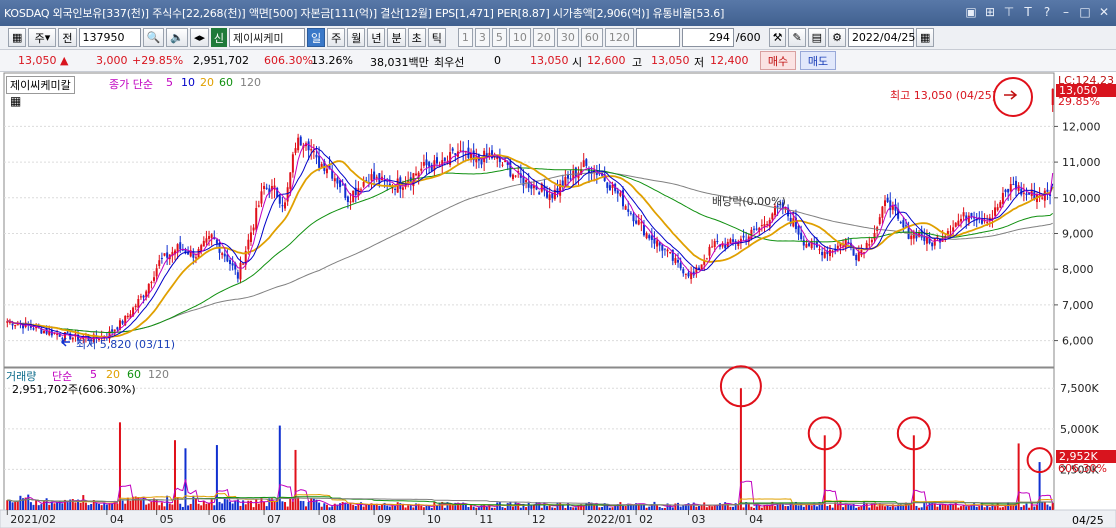 The width and height of the screenshot is (1116, 528). I want to click on pin-icon: ⊤, so click(1009, 12).